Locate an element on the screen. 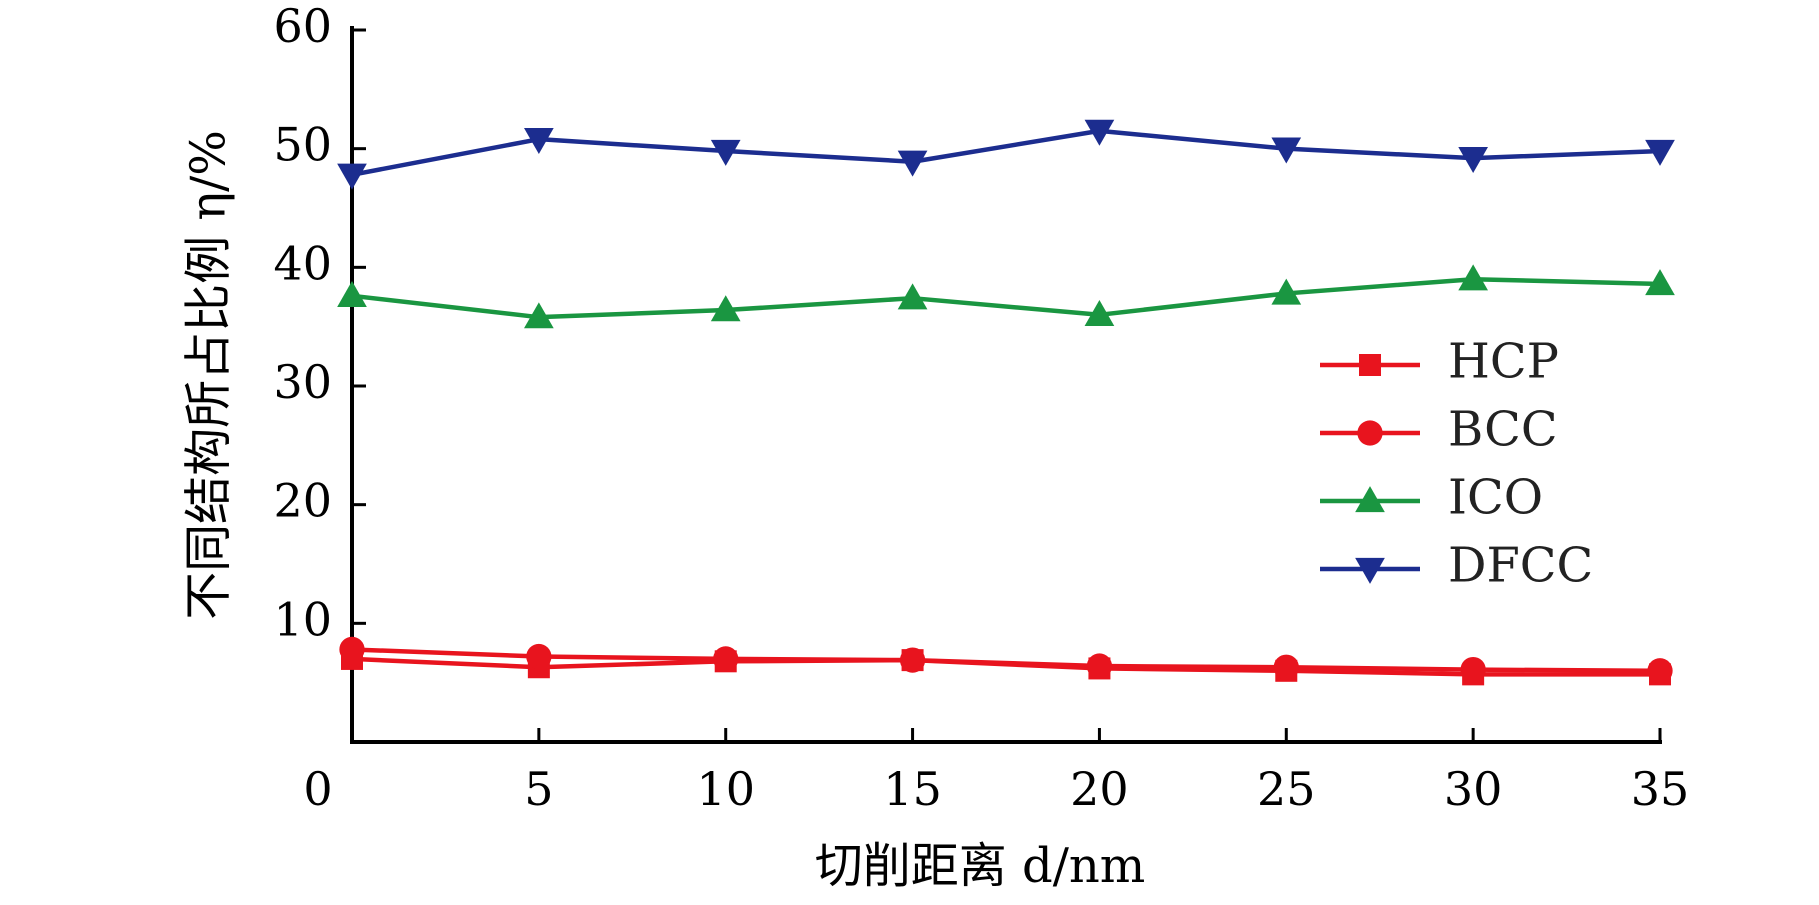  series-line-ico is located at coordinates (1006, 298).